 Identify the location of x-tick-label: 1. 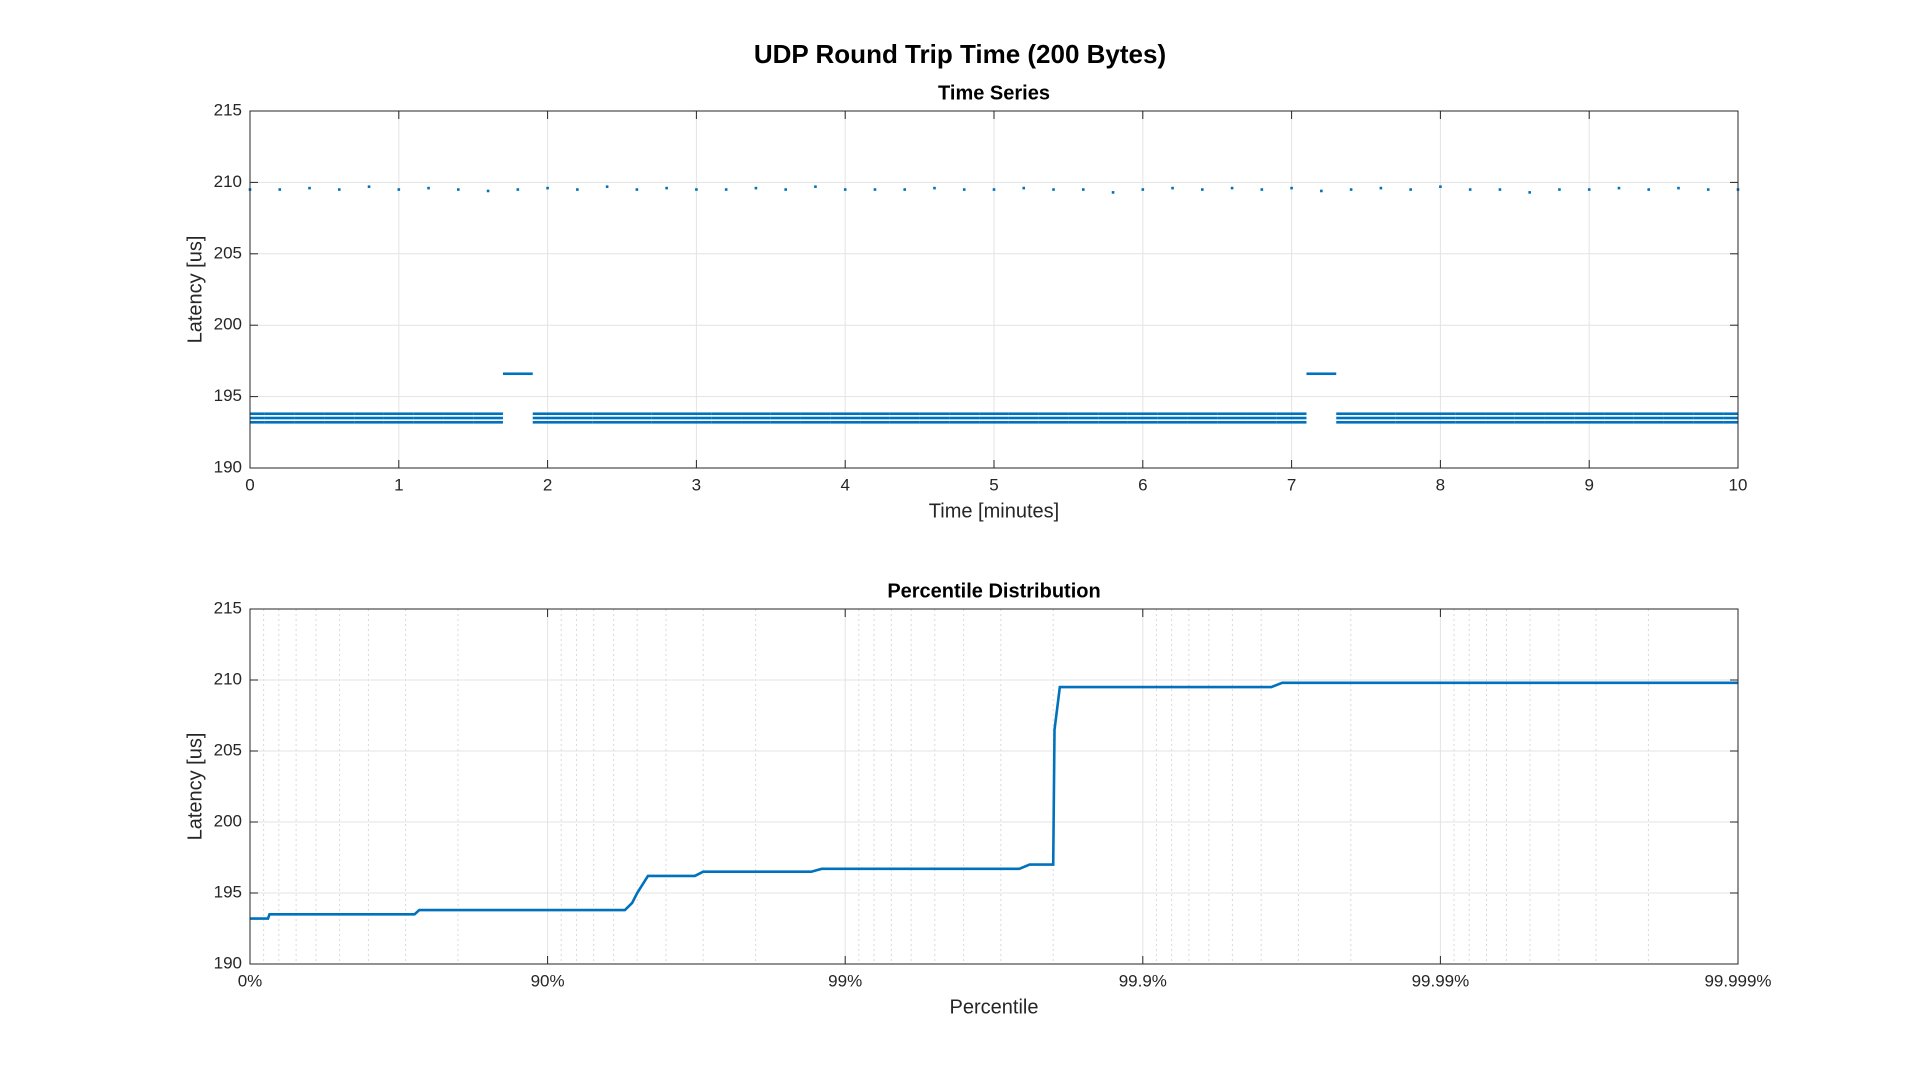
(398, 484).